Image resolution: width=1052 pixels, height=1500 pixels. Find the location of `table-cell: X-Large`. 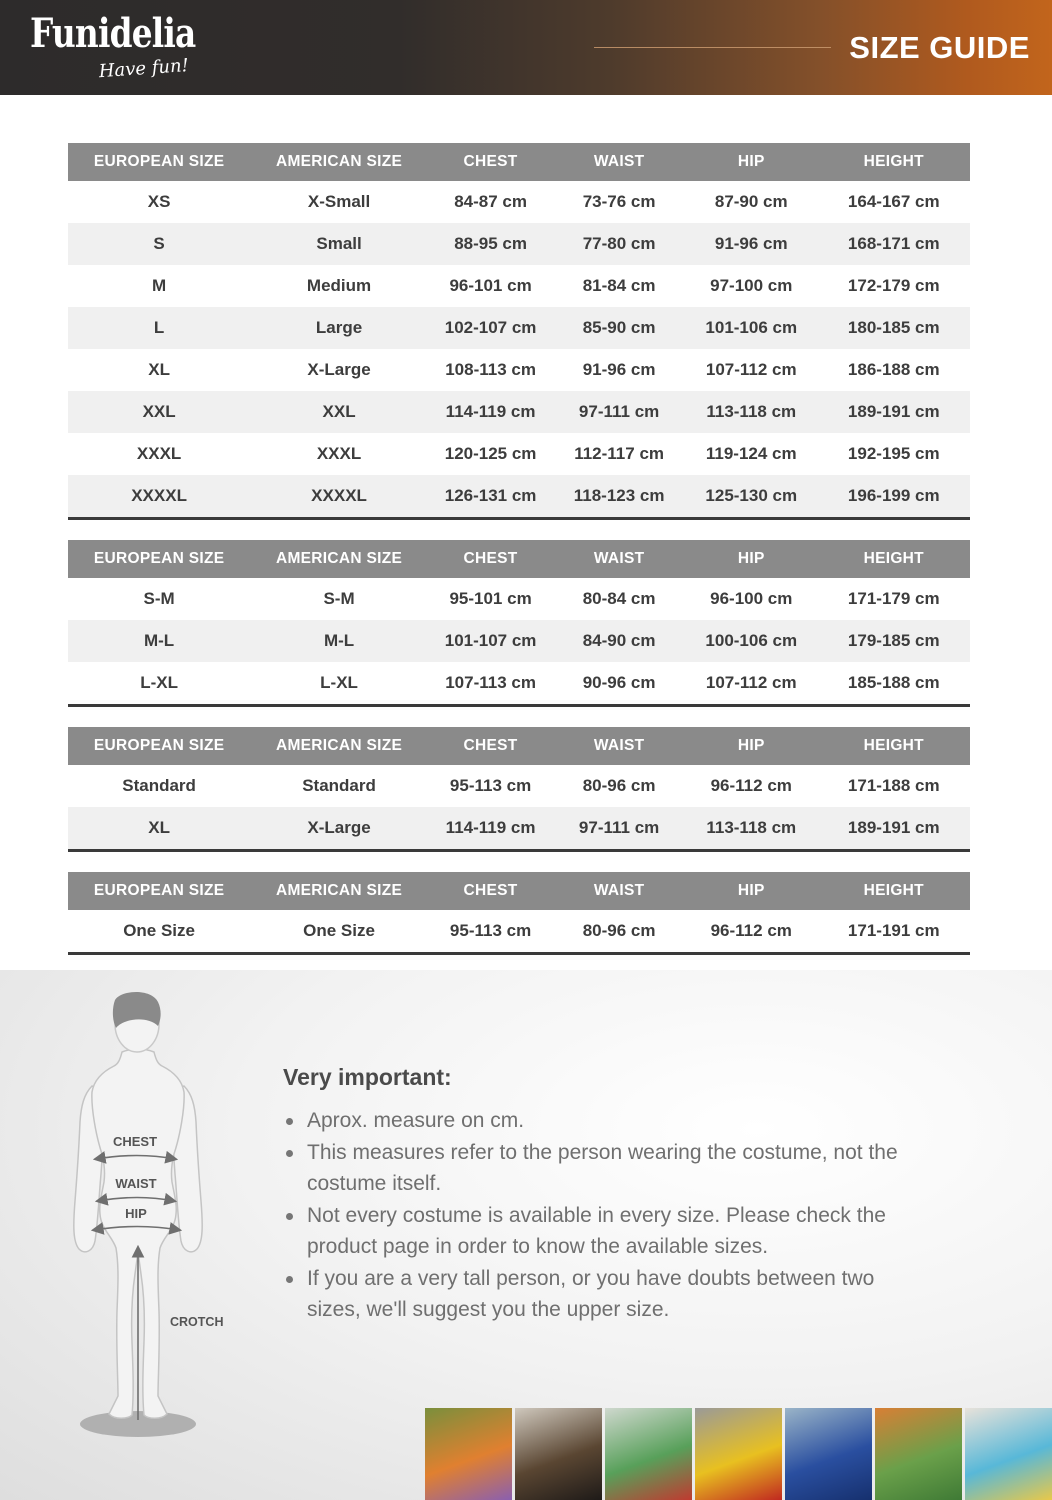

table-cell: X-Large is located at coordinates (339, 827).